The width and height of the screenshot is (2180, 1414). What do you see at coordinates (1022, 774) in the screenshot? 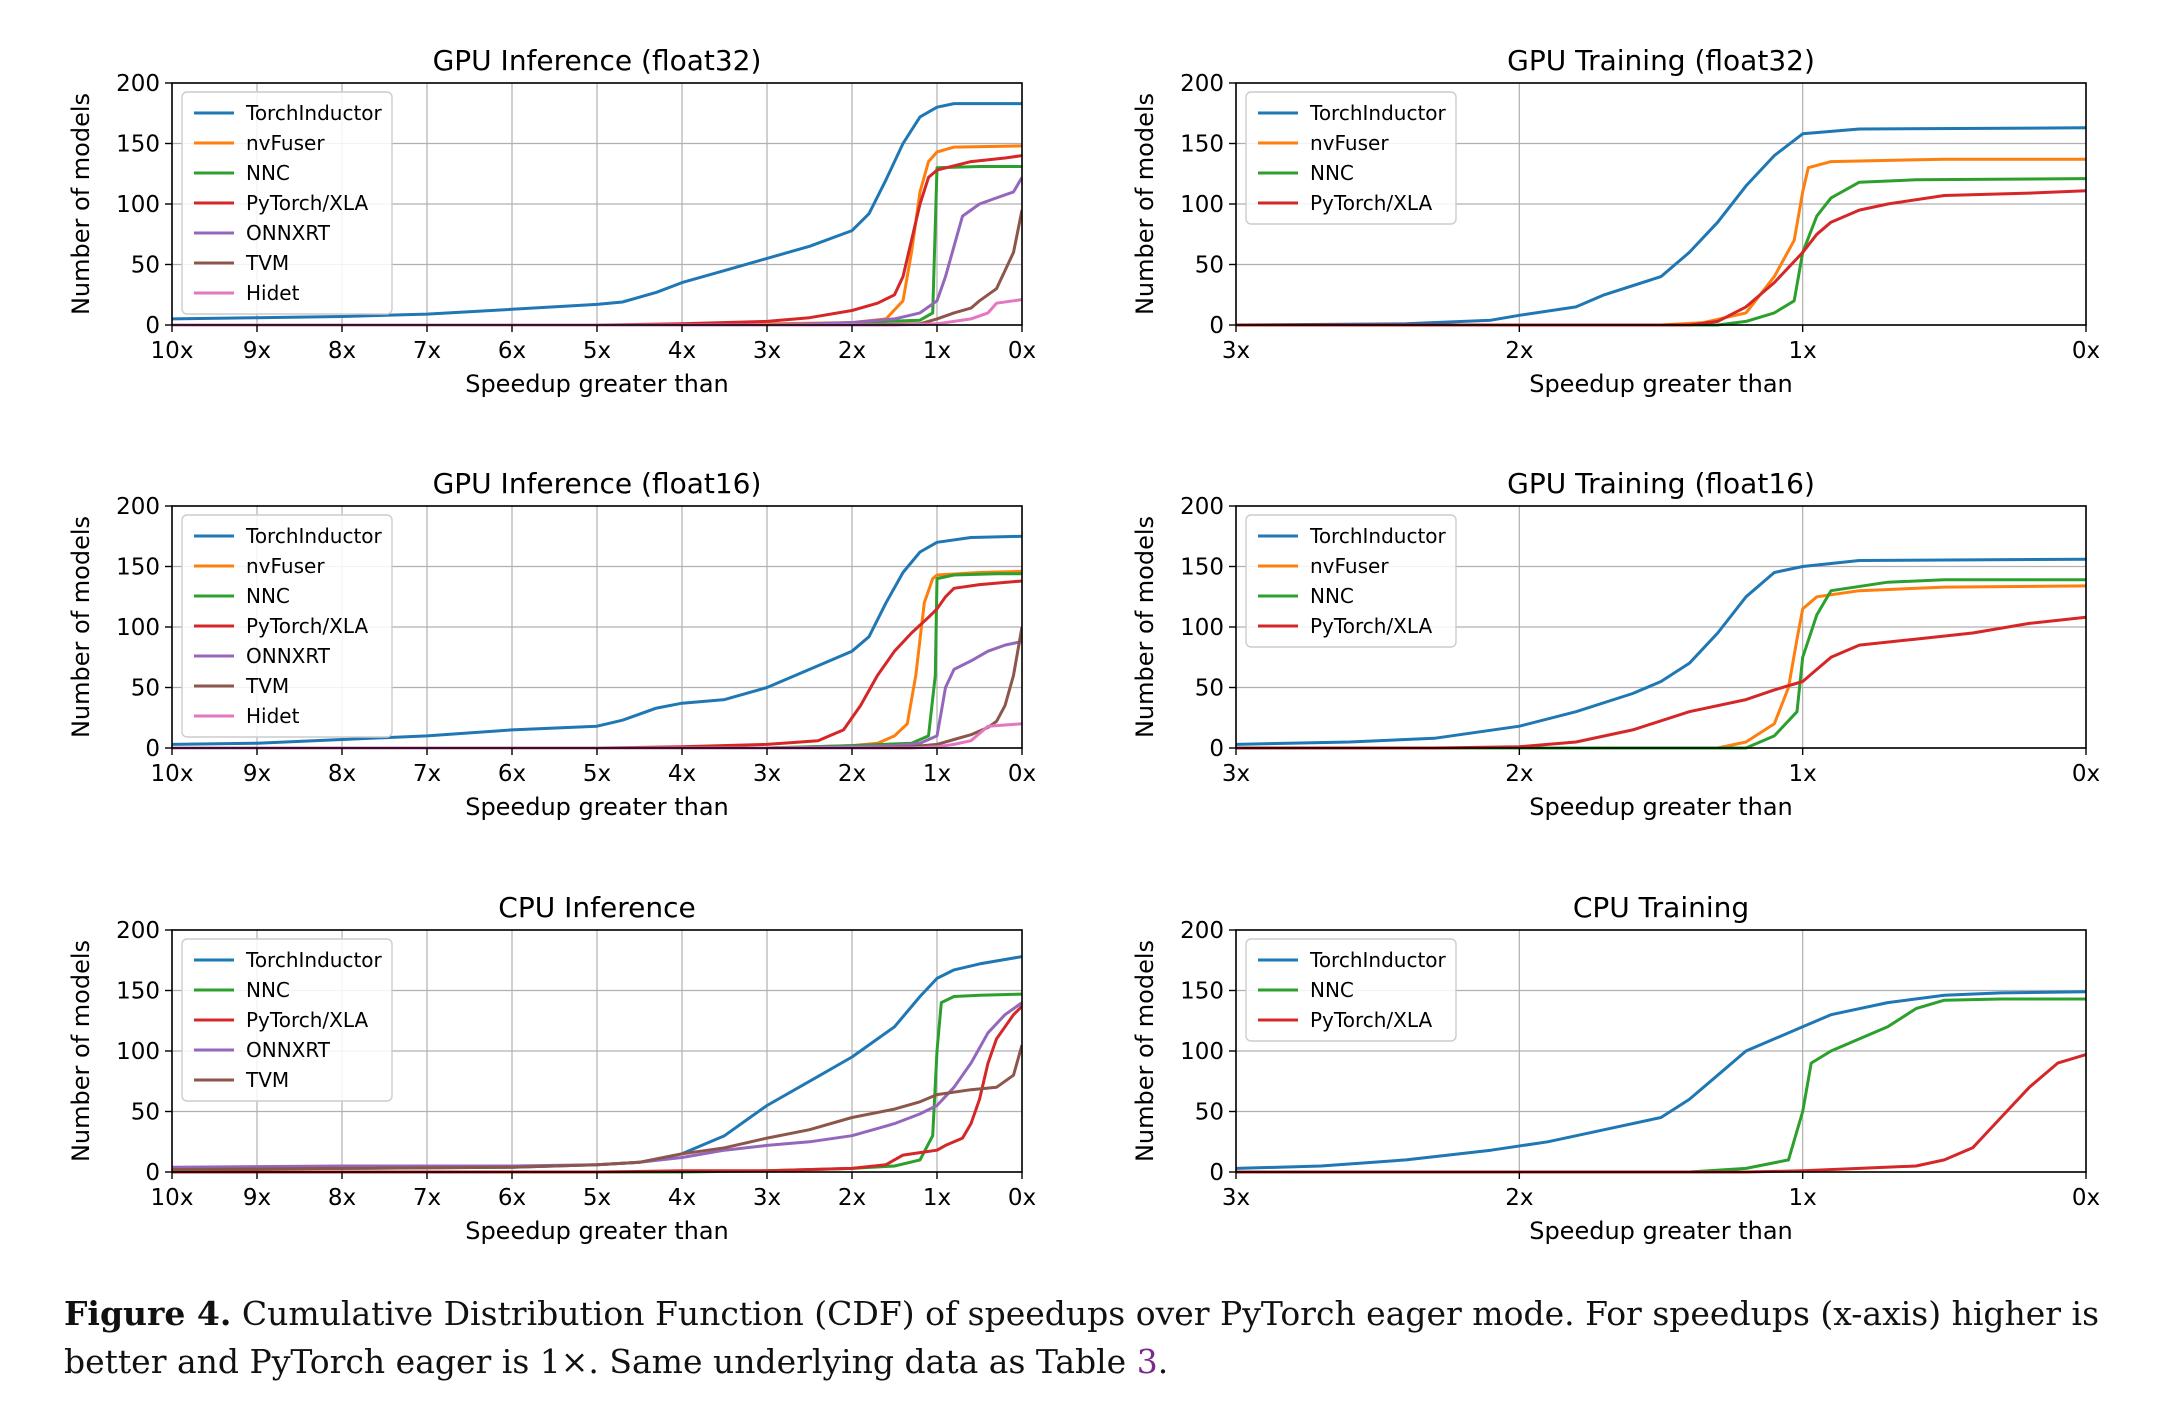
I see `x-tick-label: 0x` at bounding box center [1022, 774].